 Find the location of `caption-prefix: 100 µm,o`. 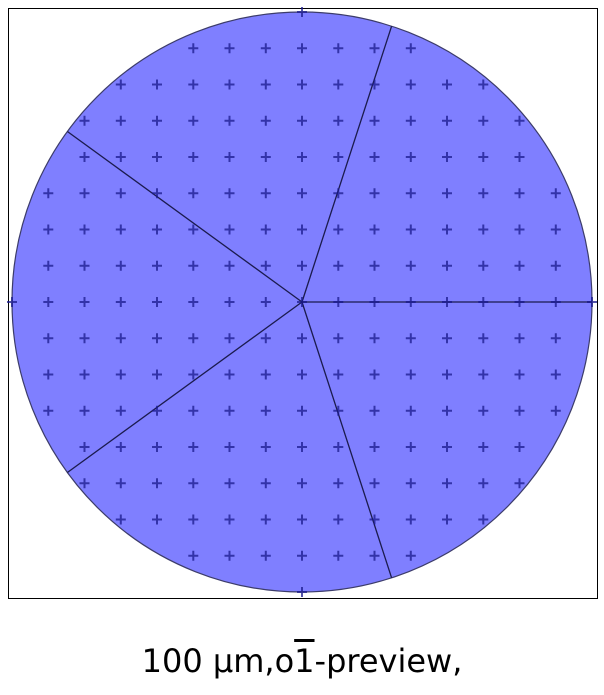

caption-prefix: 100 µm,o is located at coordinates (218, 661).